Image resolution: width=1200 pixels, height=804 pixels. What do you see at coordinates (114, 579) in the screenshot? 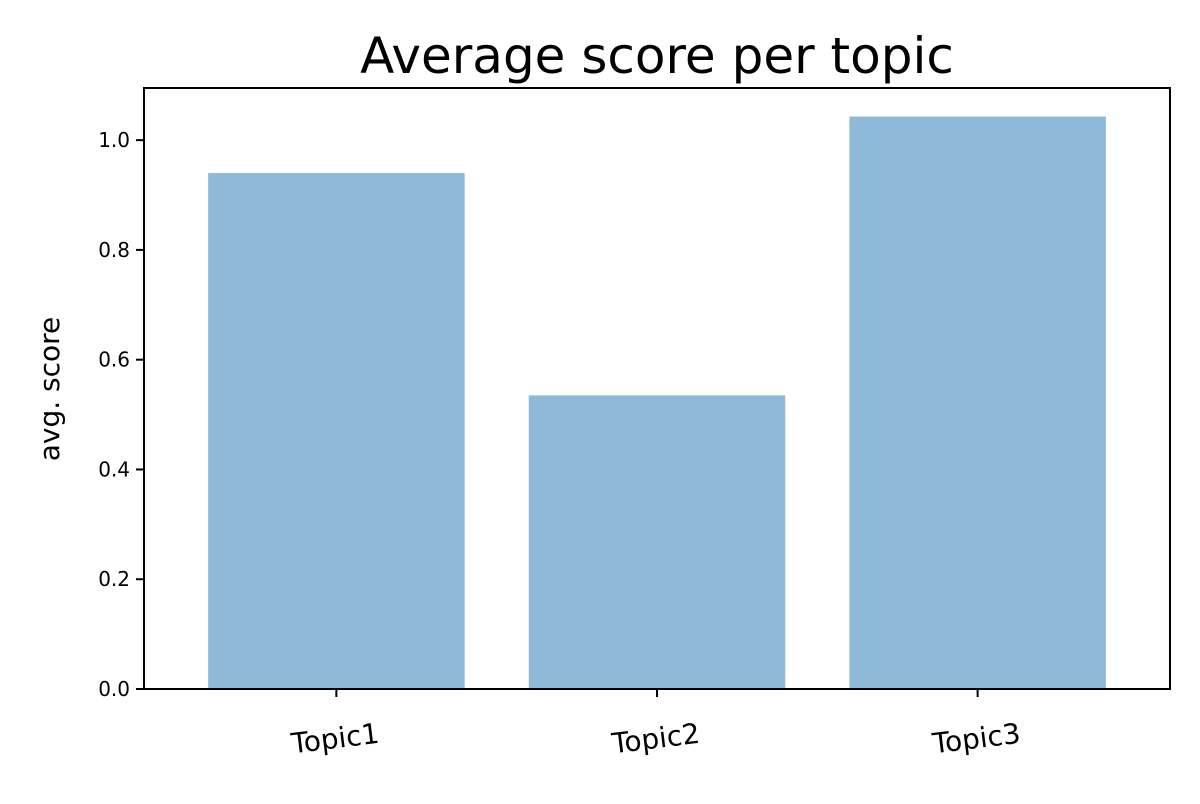
I see `y-tick-label: 0.2` at bounding box center [114, 579].